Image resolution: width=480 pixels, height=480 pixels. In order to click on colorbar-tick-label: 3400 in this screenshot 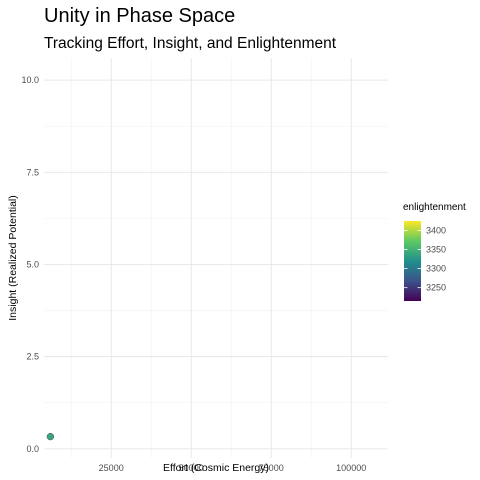, I will do `click(436, 231)`.